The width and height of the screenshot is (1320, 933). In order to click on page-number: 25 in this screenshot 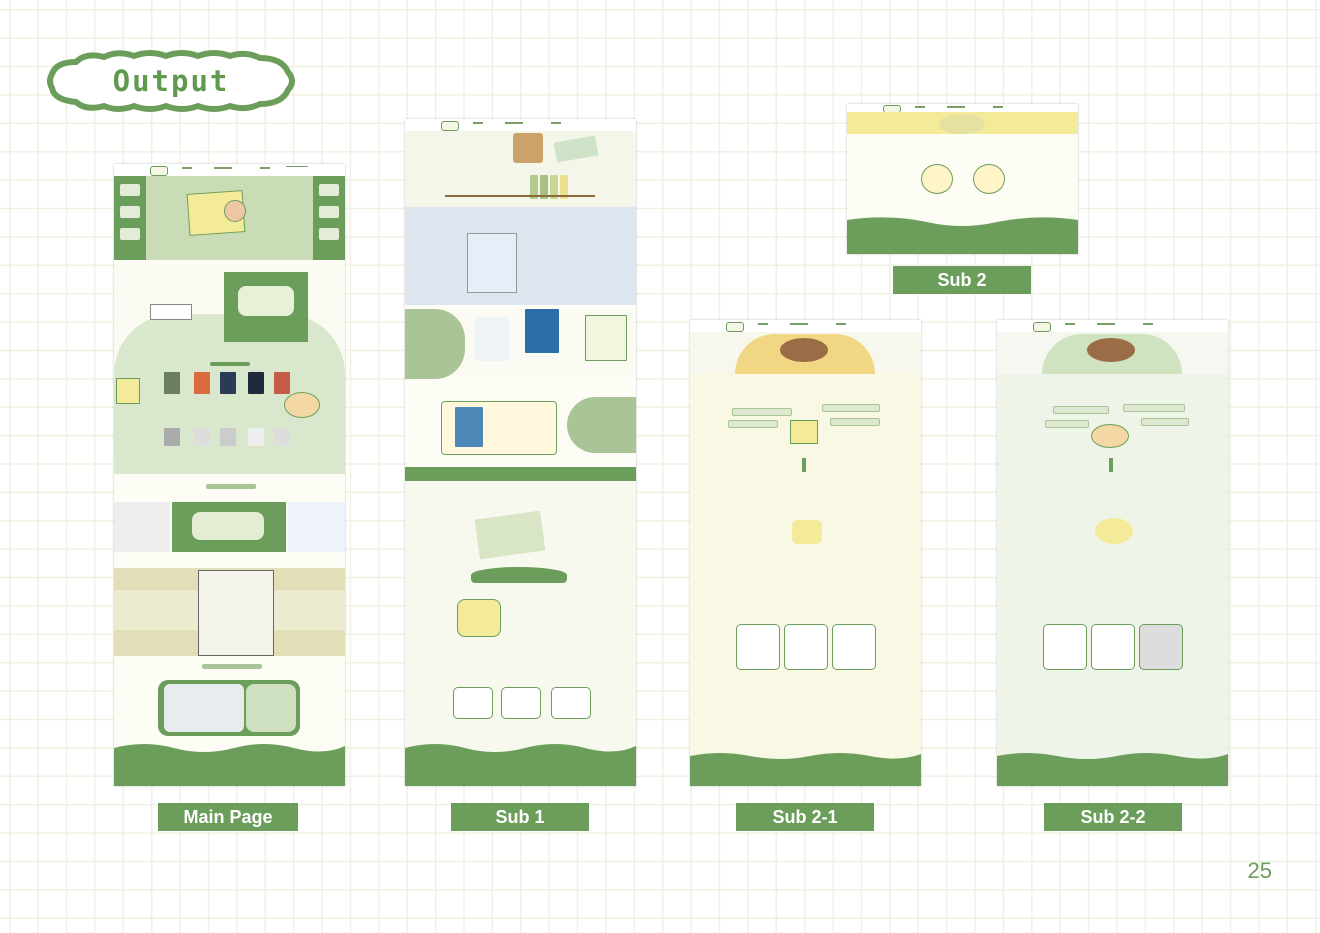, I will do `click(1259, 870)`.